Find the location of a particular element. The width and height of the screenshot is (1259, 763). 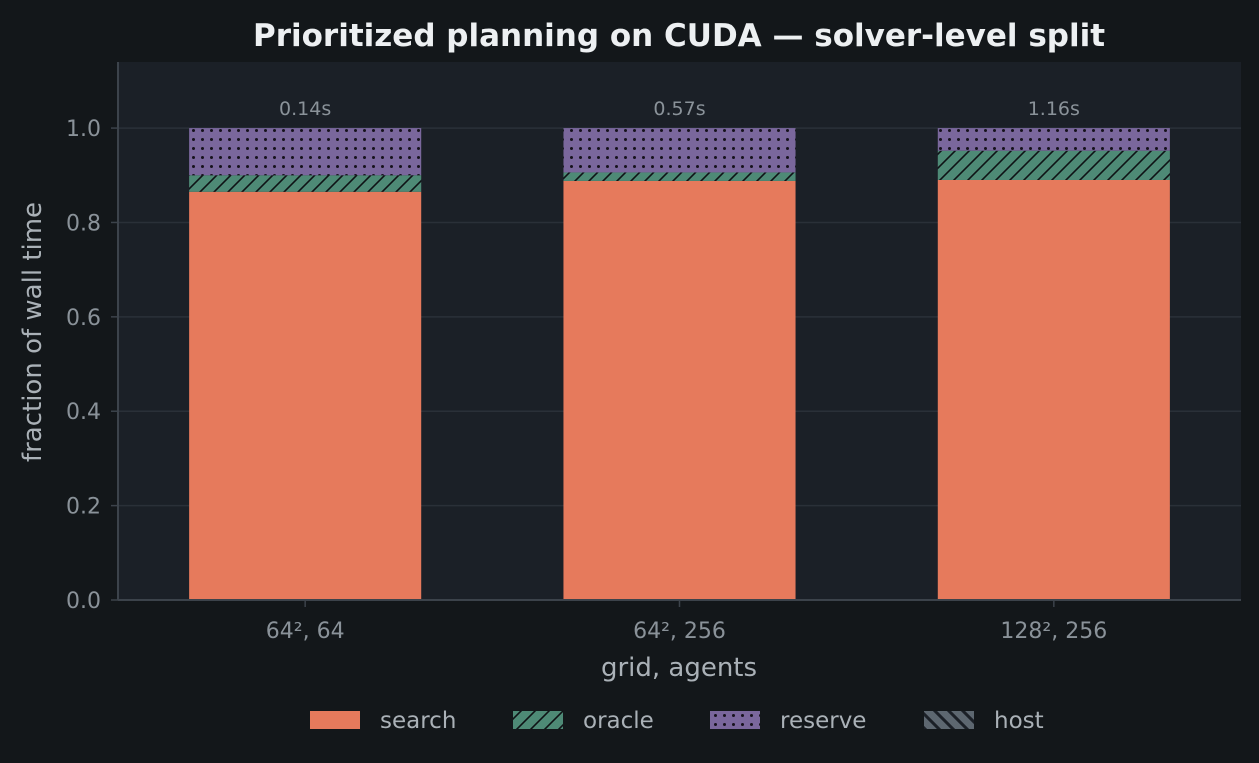

y-tick-label: 0.2 is located at coordinates (83, 507).